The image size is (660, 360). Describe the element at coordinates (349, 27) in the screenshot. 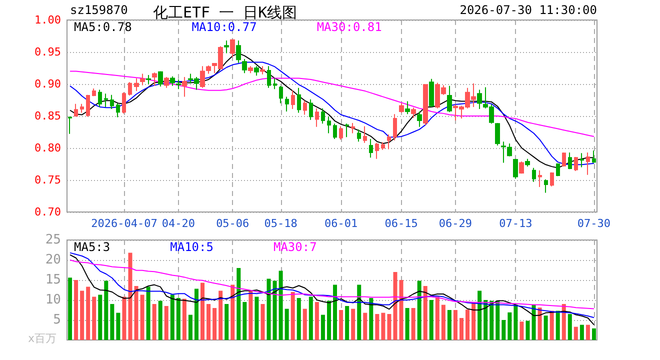

I see `text: MA30:0.81` at that location.